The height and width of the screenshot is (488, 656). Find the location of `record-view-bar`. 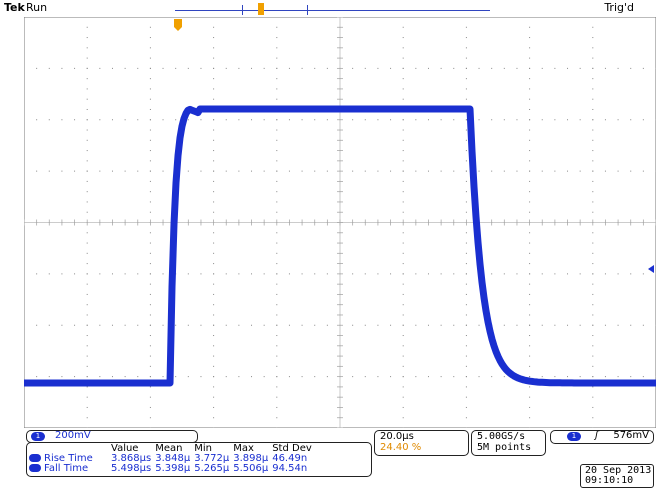

record-view-bar is located at coordinates (332, 10).